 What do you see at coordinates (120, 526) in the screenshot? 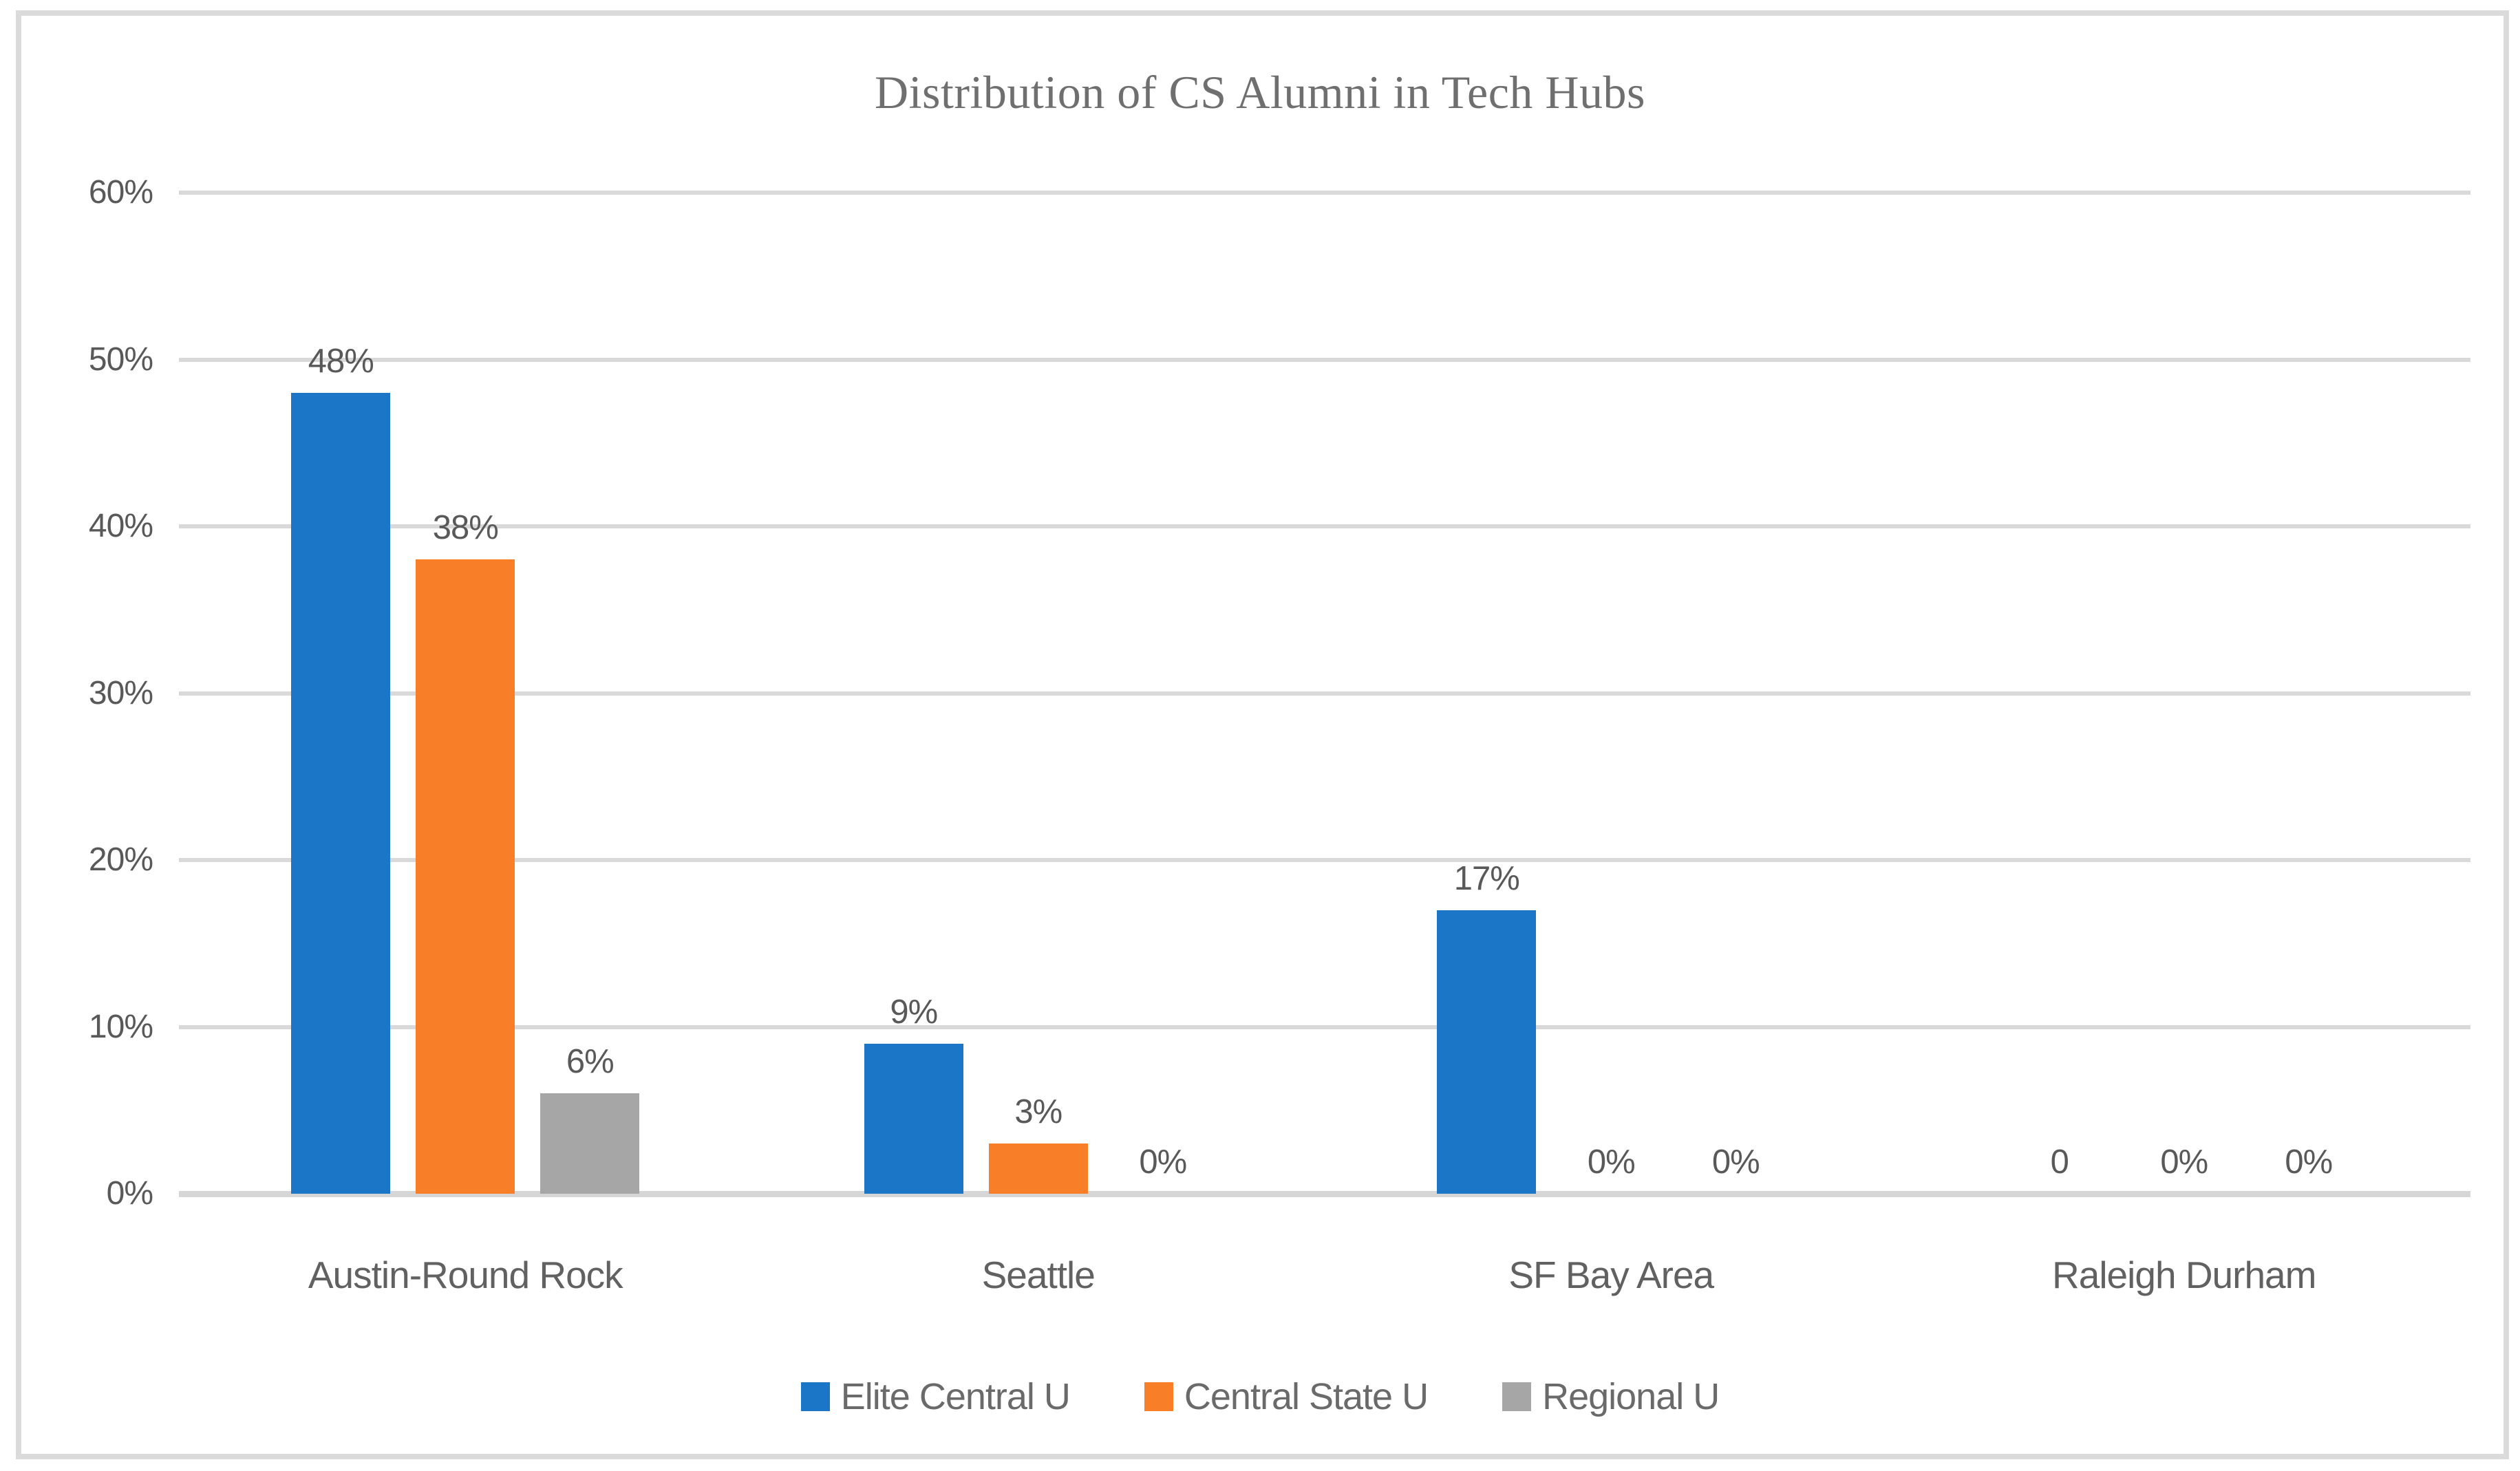
I see `y-axis-tick-label: 40%` at bounding box center [120, 526].